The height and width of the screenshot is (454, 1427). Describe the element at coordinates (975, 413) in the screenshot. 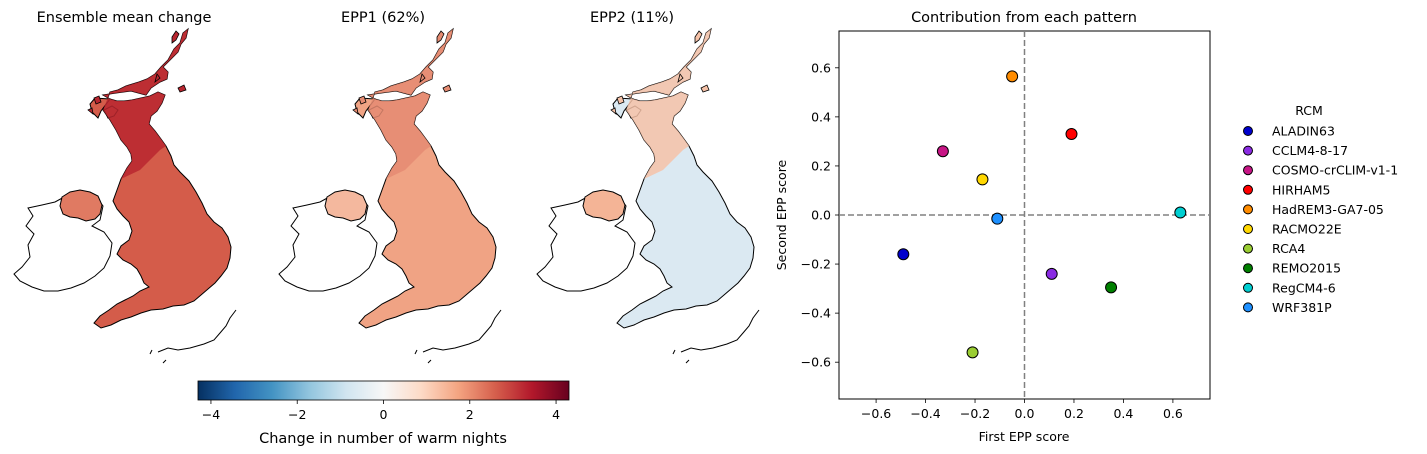

I see `x-tick-label: −0.2` at that location.